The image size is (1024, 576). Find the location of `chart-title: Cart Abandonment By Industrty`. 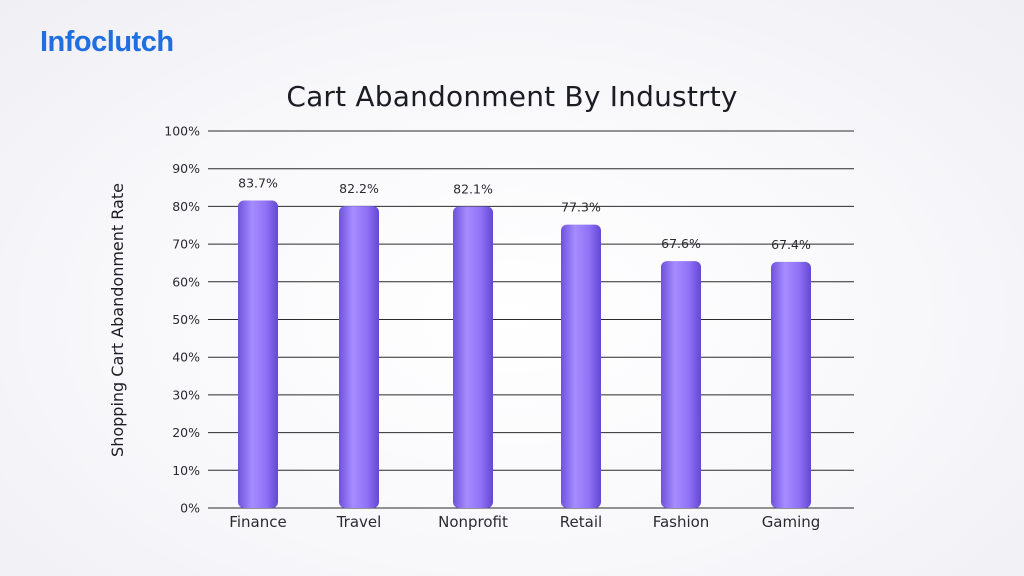

chart-title: Cart Abandonment By Industrty is located at coordinates (512, 96).